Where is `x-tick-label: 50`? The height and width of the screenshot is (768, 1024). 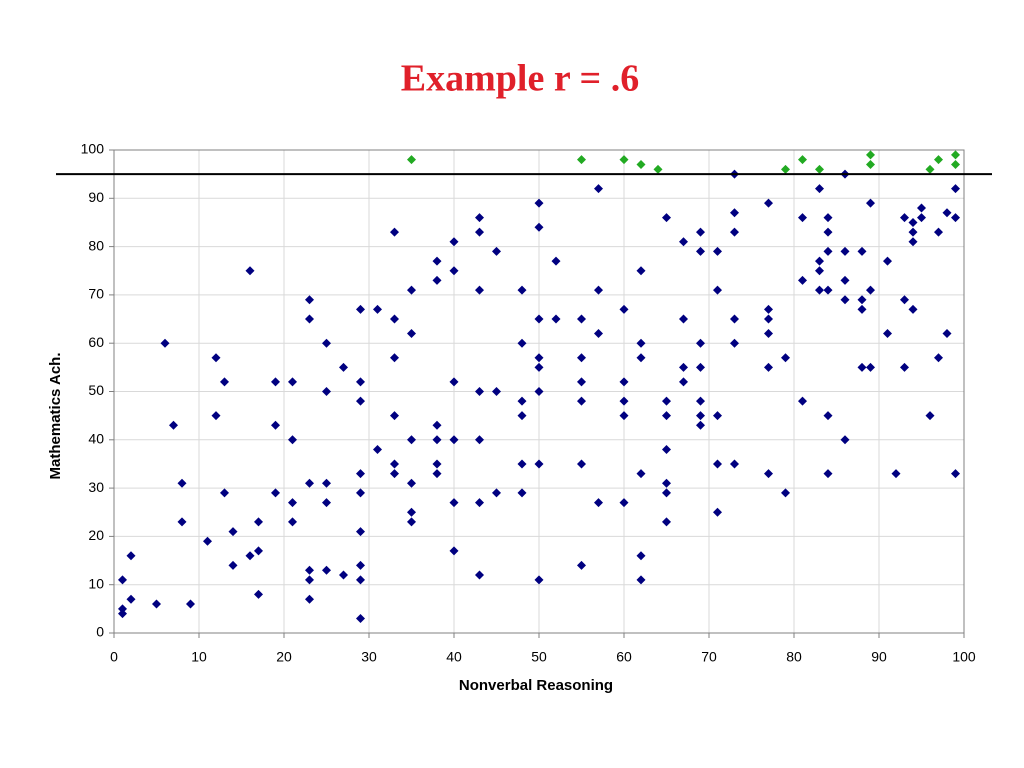
x-tick-label: 50 is located at coordinates (539, 657).